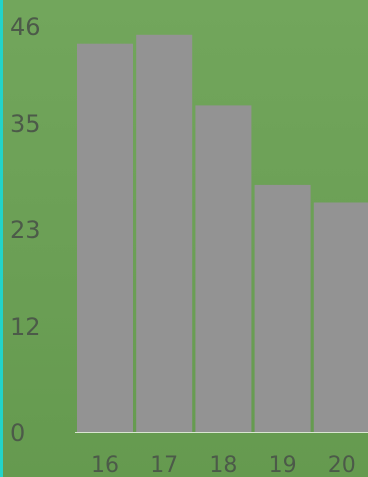 This screenshot has width=368, height=477. I want to click on x-tick-label: 16, so click(105, 465).